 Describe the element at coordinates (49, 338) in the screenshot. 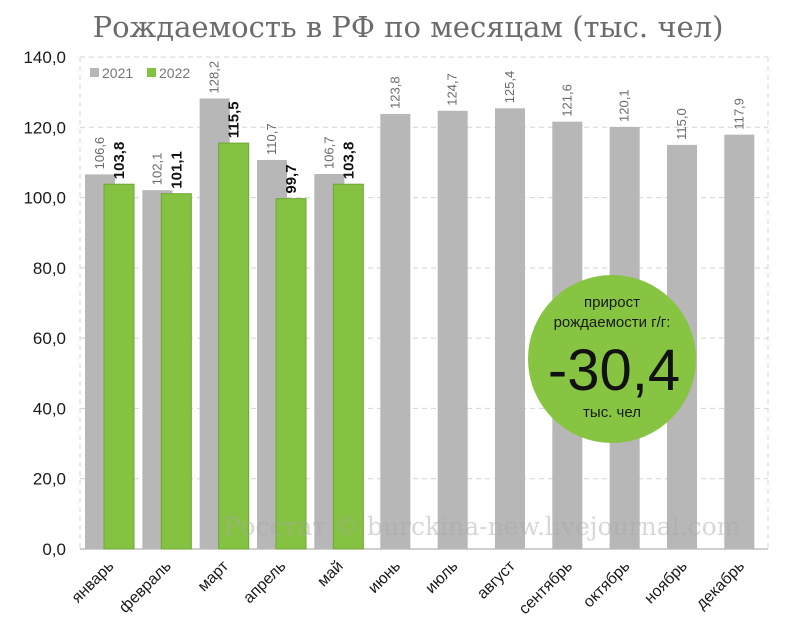

I see `y-tick-label: 60,0` at that location.